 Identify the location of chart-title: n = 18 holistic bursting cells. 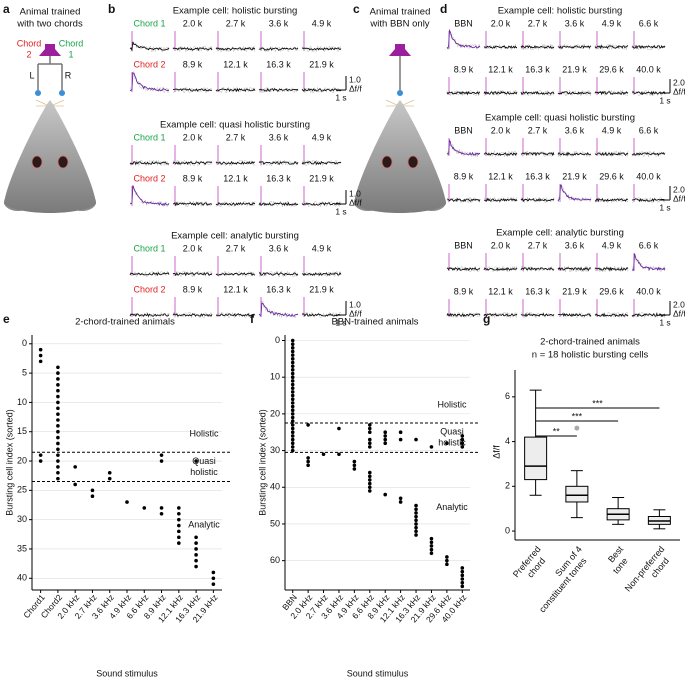
(590, 355).